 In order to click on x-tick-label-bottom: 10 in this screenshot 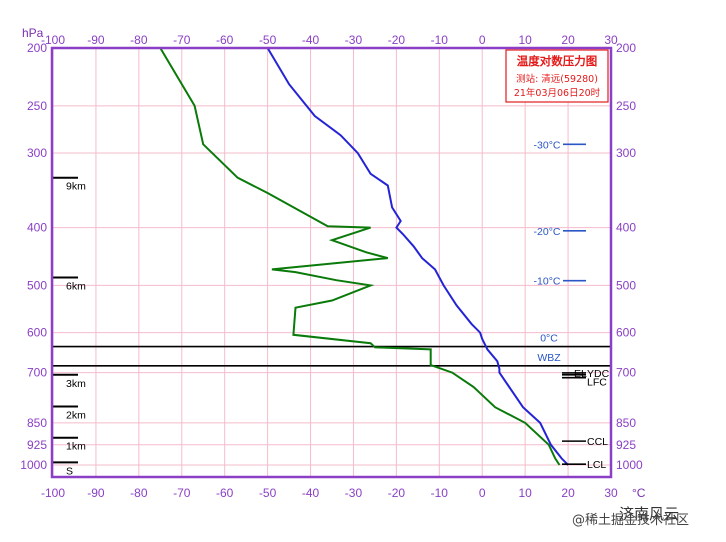, I will do `click(525, 493)`.